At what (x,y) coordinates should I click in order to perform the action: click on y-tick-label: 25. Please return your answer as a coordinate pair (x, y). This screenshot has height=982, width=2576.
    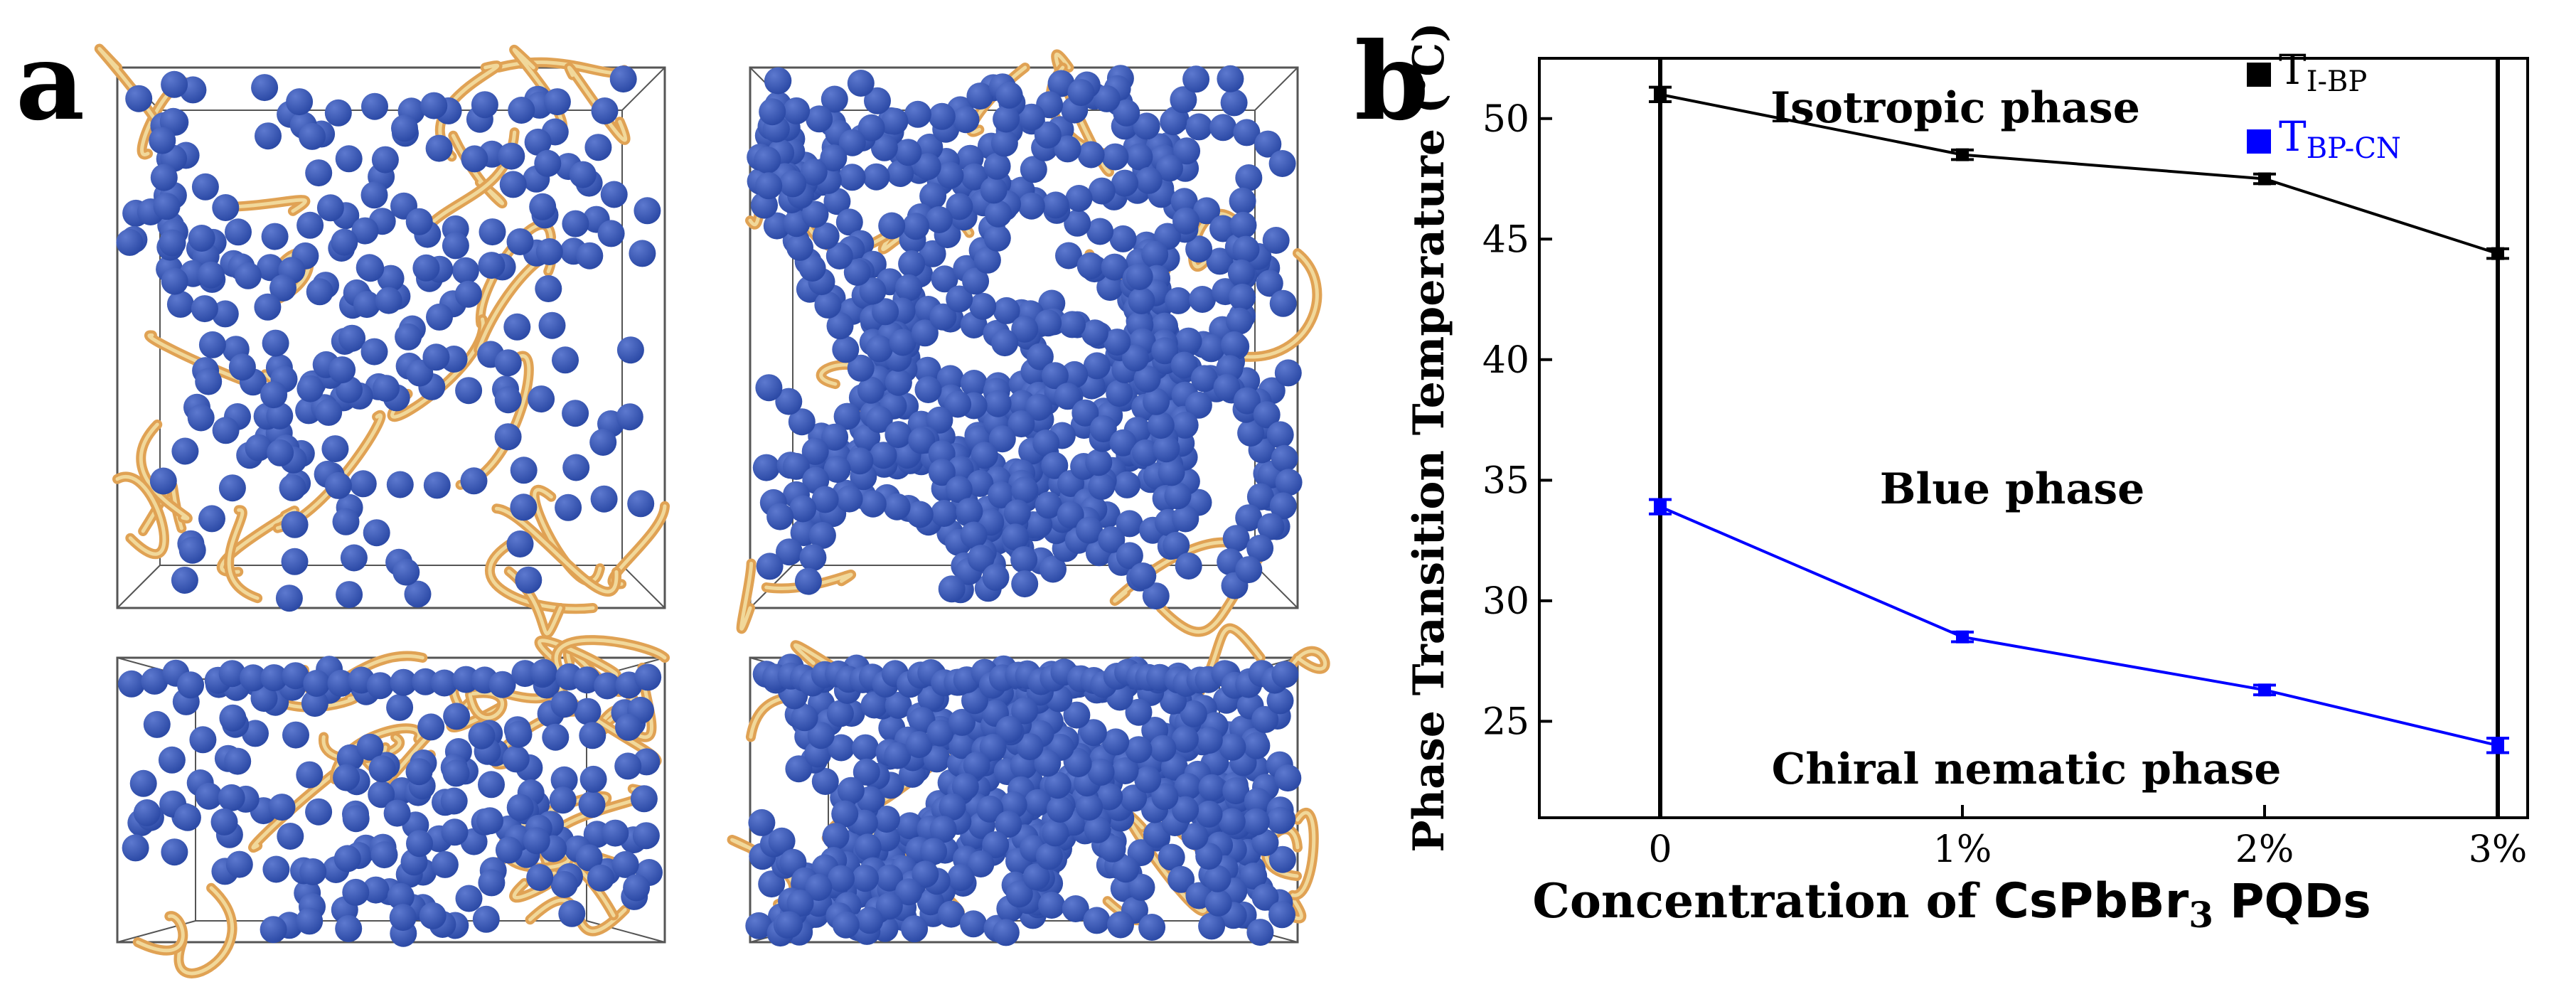
    Looking at the image, I should click on (1505, 722).